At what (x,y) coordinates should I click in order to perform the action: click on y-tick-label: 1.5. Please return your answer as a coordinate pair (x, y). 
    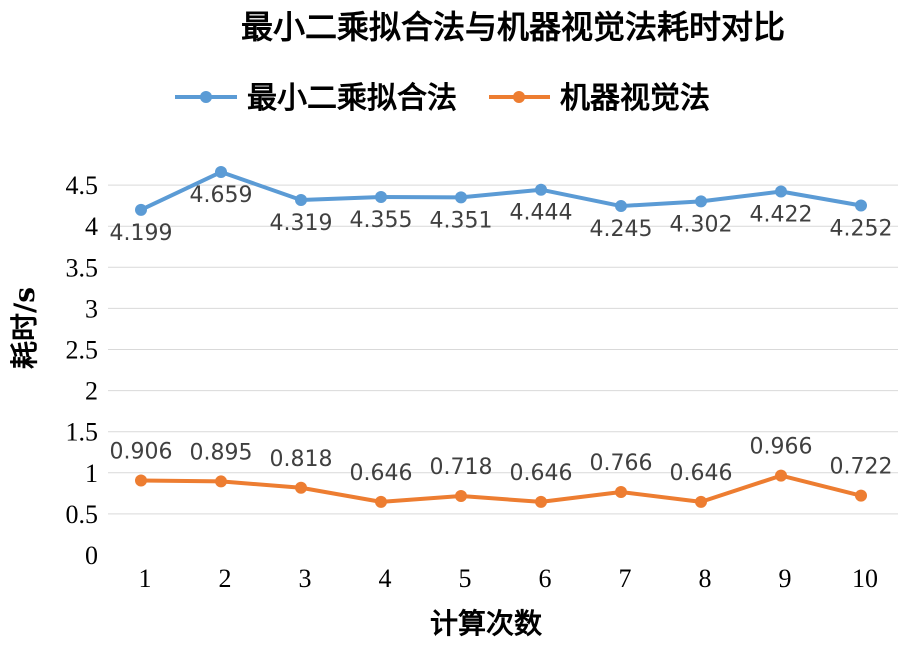
    Looking at the image, I should click on (82, 432).